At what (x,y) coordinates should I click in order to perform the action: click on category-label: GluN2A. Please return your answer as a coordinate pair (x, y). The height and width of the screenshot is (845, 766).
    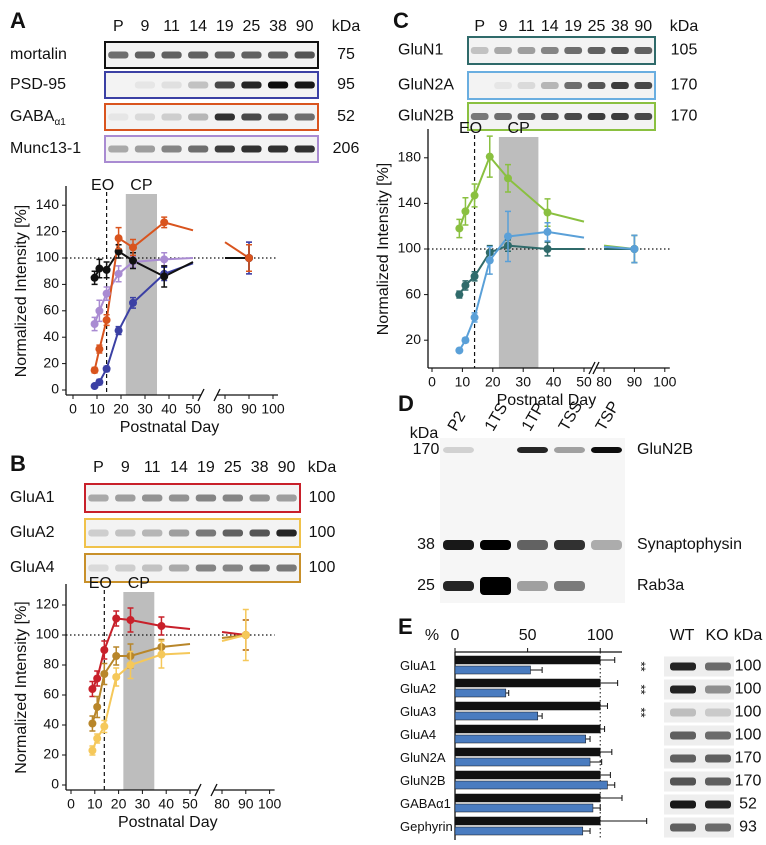
    Looking at the image, I should click on (423, 757).